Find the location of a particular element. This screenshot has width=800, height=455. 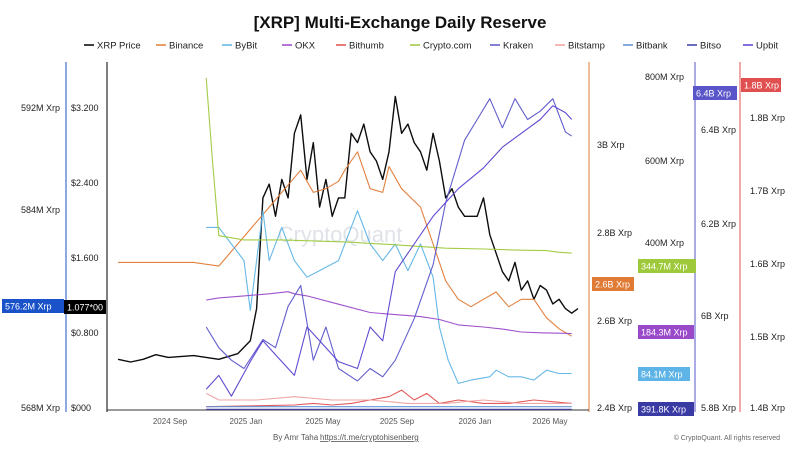

upbit-tick-label: 1.6B Xrp is located at coordinates (767, 264).